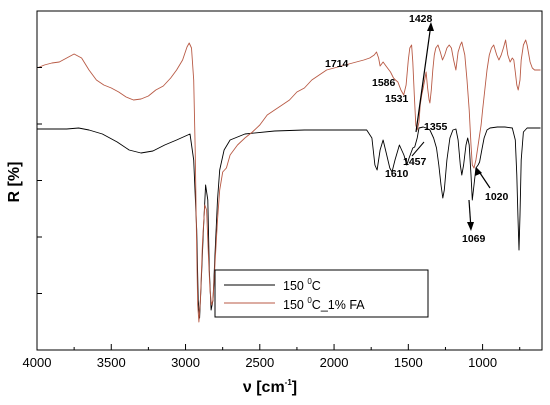 Image resolution: width=550 pixels, height=405 pixels. I want to click on annotation-1457: 1457, so click(415, 162).